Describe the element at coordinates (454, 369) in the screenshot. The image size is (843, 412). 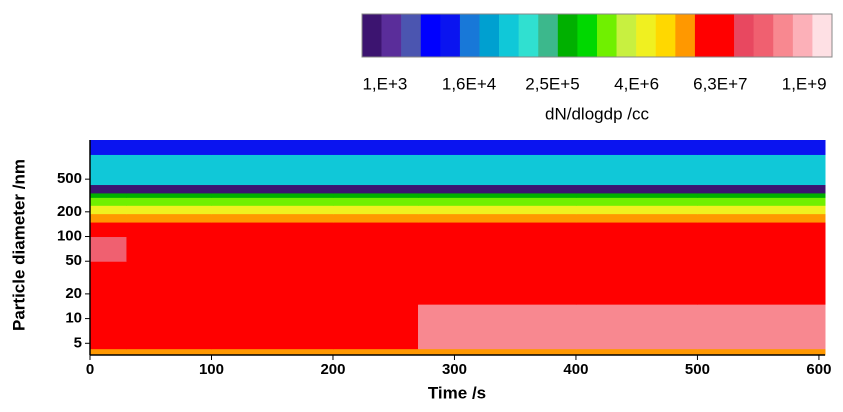
I see `x-tick-label: 300` at that location.